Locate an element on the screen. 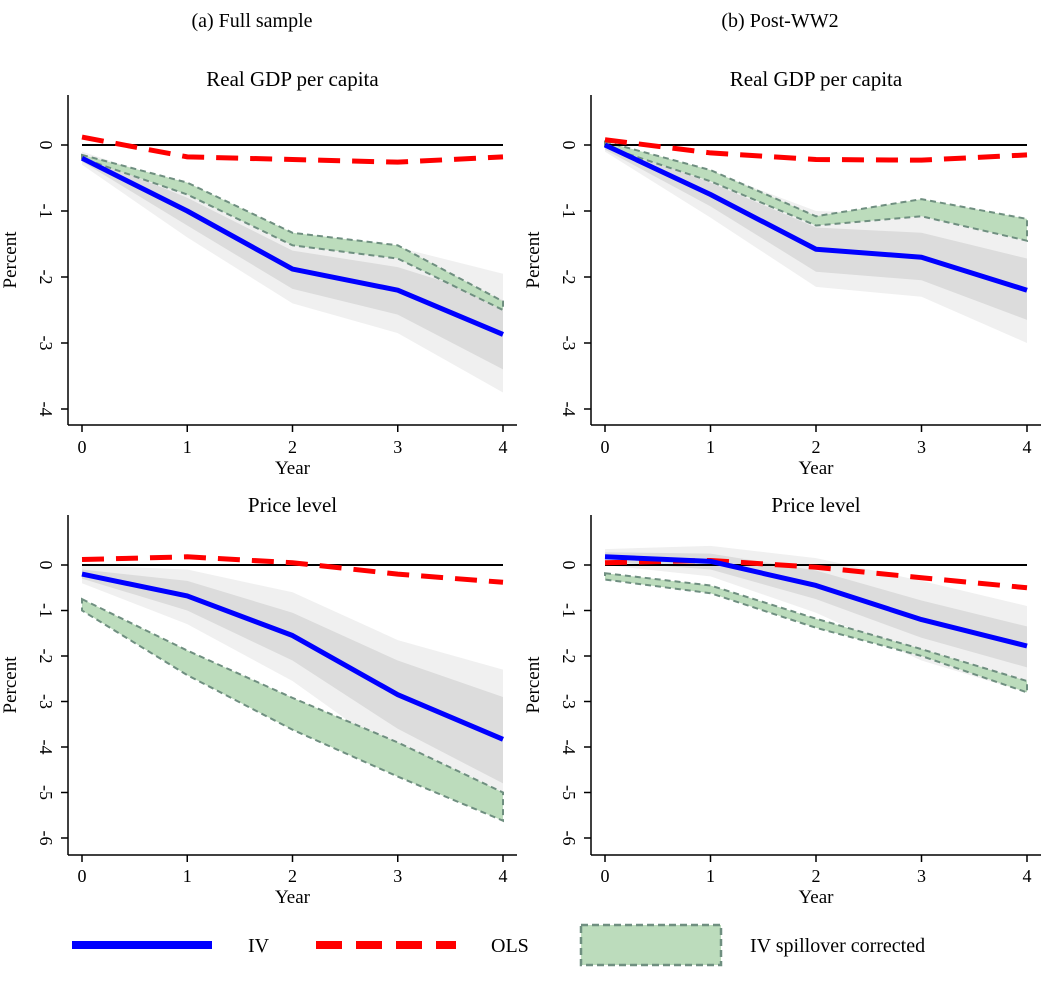 Image resolution: width=1041 pixels, height=994 pixels. column-title-b: (b) Post-WW2 is located at coordinates (779, 21).